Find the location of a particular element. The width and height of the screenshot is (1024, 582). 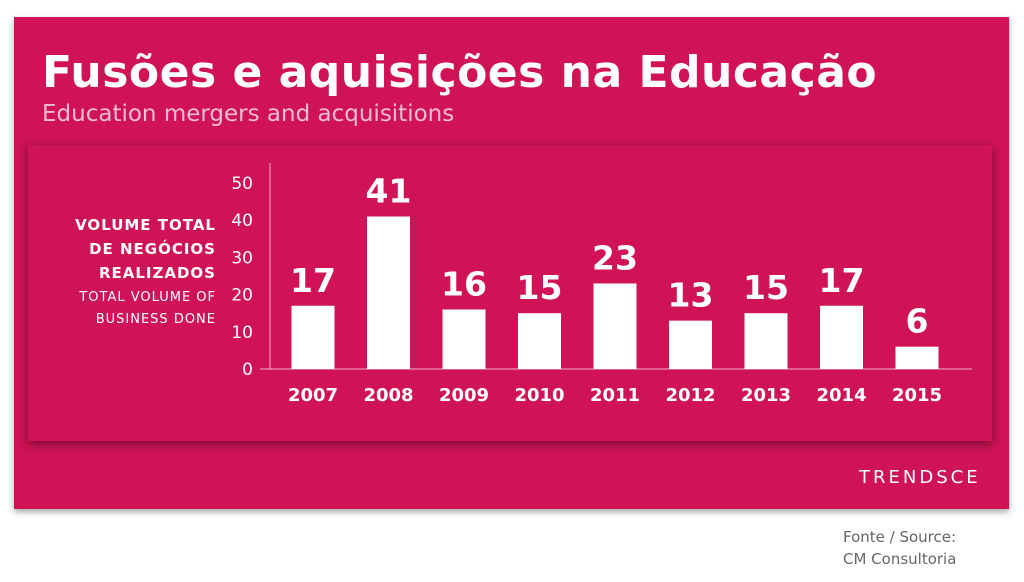

y-label-en-line2: BUSINESS DONE is located at coordinates (155, 319).